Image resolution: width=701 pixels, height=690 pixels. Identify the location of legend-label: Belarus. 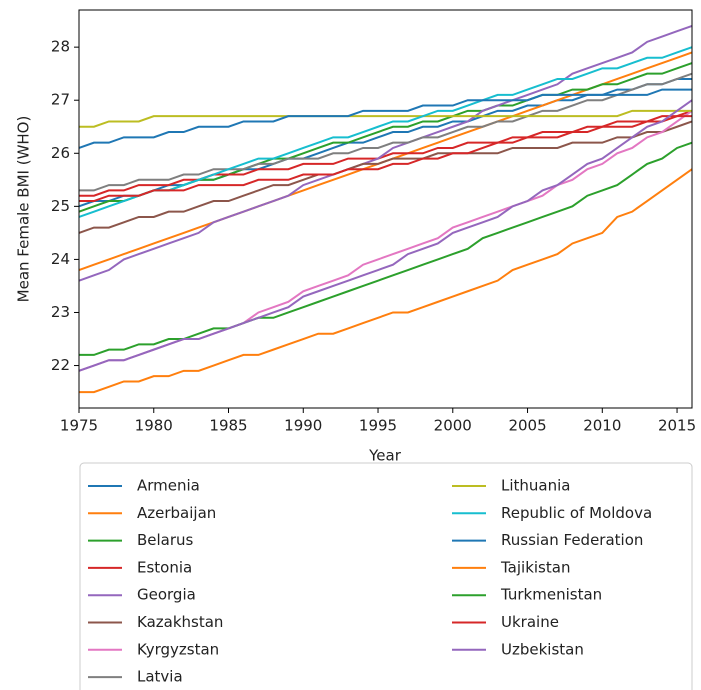
(165, 540).